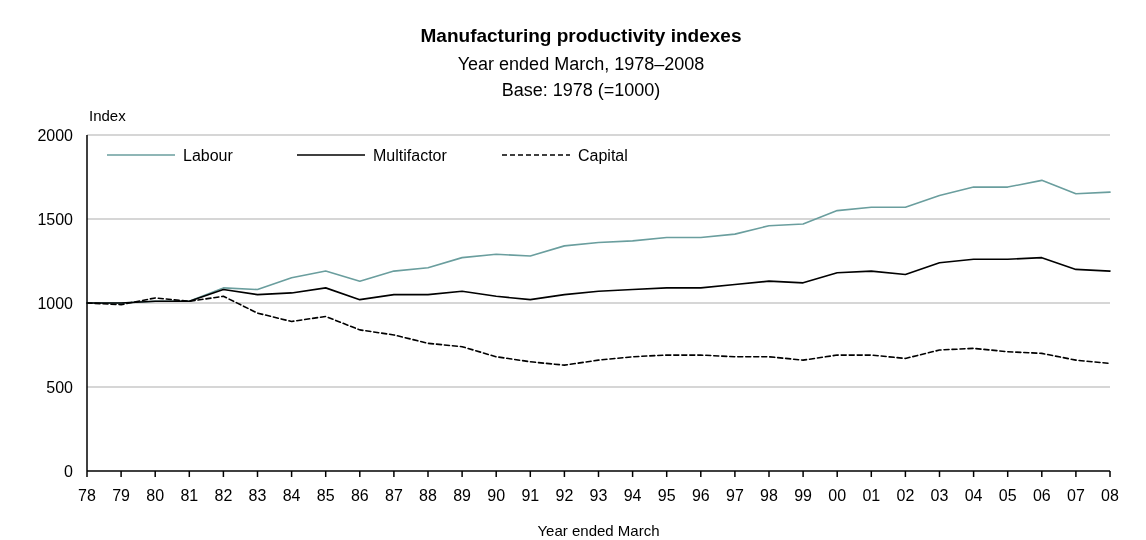 The width and height of the screenshot is (1146, 540). I want to click on x-tick-label: 85, so click(325, 495).